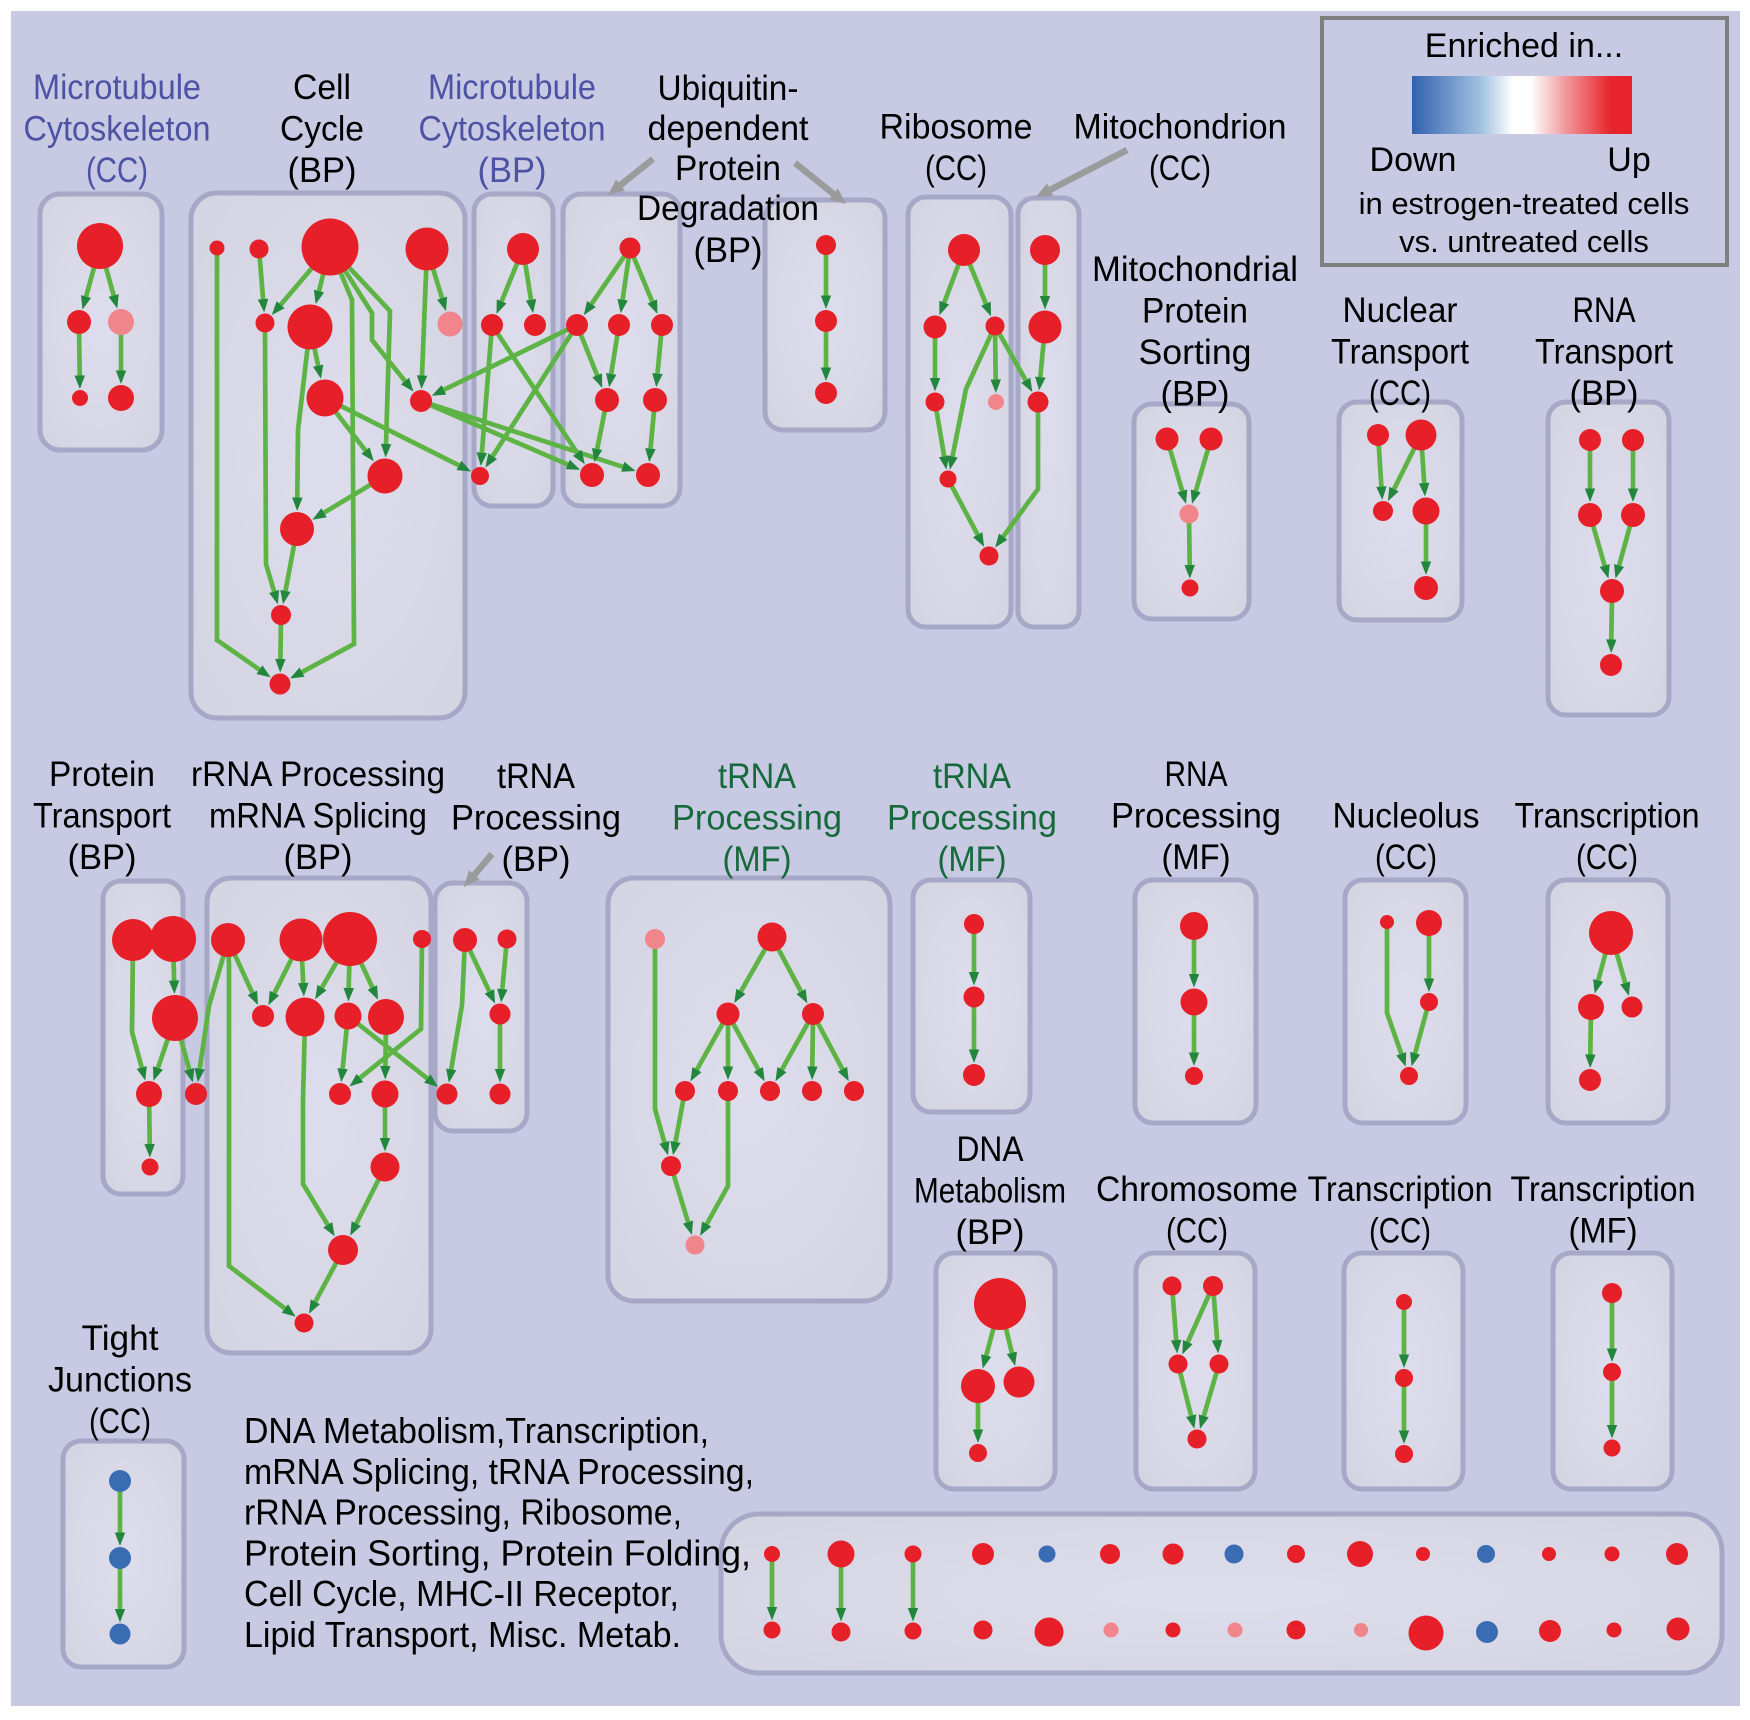  What do you see at coordinates (990, 1191) in the screenshot?
I see `svg-text: Metabolism` at bounding box center [990, 1191].